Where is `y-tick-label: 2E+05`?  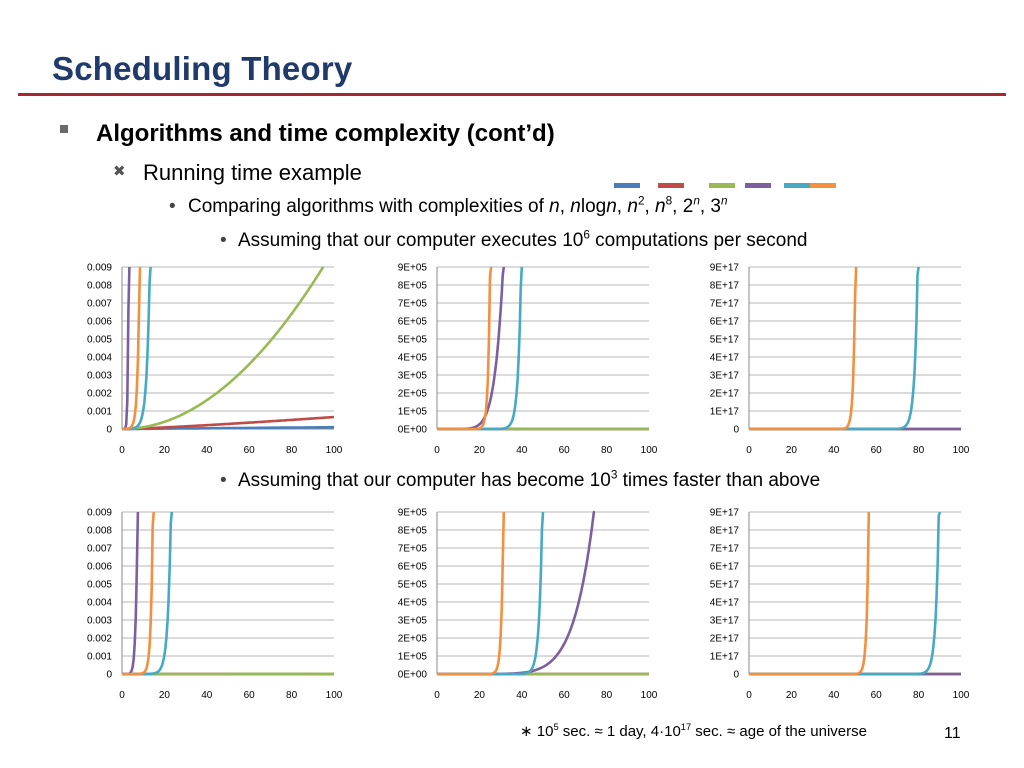 y-tick-label: 2E+05 is located at coordinates (413, 394).